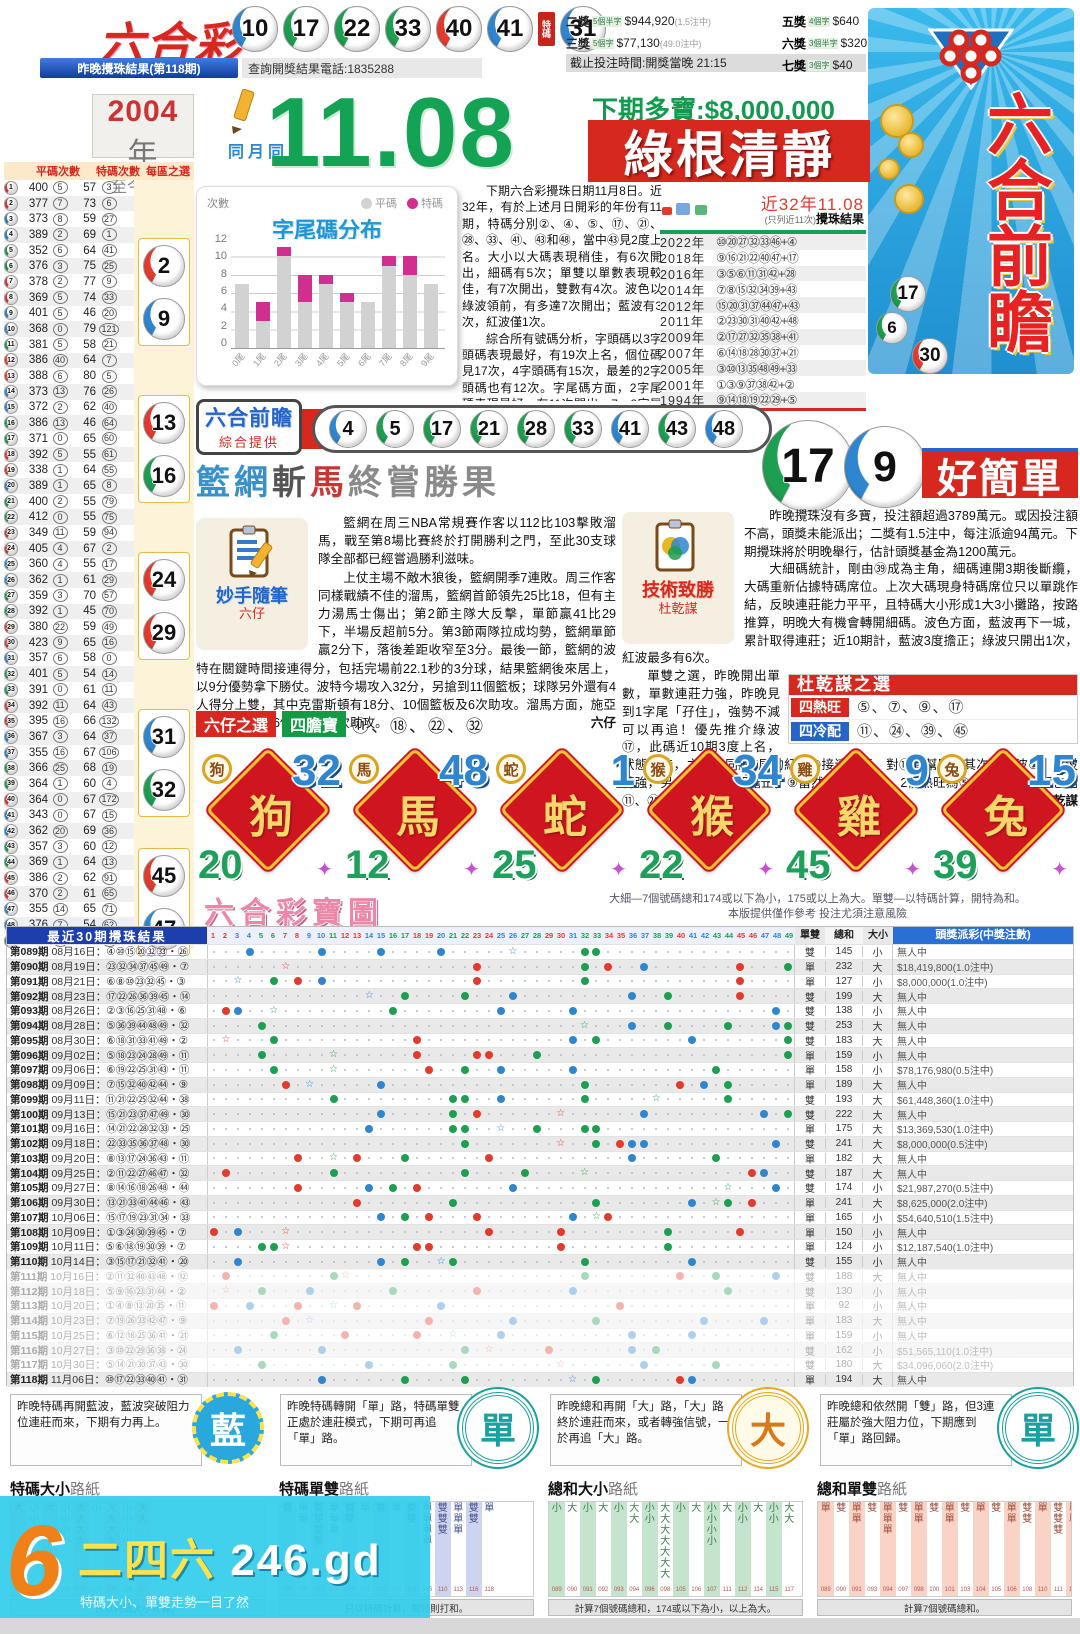  Describe the element at coordinates (11, 250) in the screenshot. I see `lottery-ball: 5` at that location.